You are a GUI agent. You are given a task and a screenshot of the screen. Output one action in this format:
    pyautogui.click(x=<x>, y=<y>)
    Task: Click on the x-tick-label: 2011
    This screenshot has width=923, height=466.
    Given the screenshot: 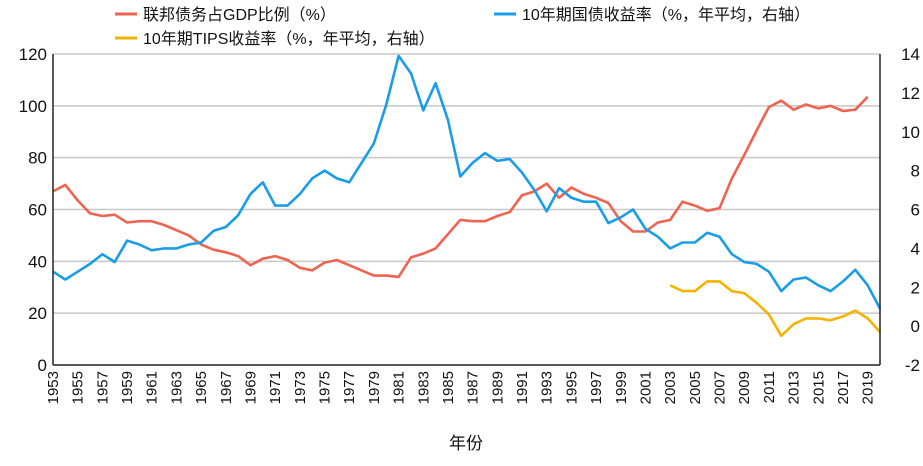 What is the action you would take?
    pyautogui.click(x=769, y=387)
    